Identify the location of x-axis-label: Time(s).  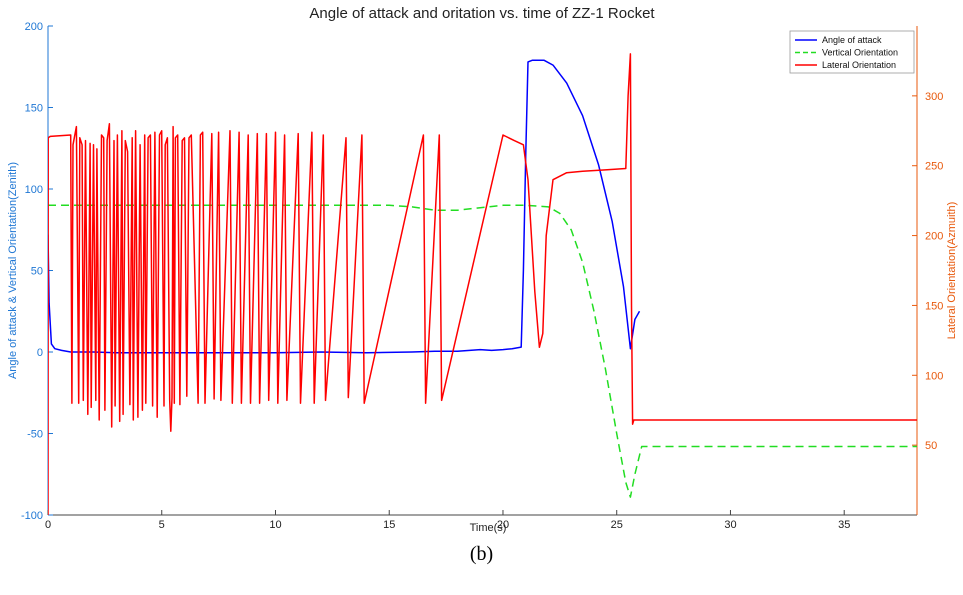
(488, 528).